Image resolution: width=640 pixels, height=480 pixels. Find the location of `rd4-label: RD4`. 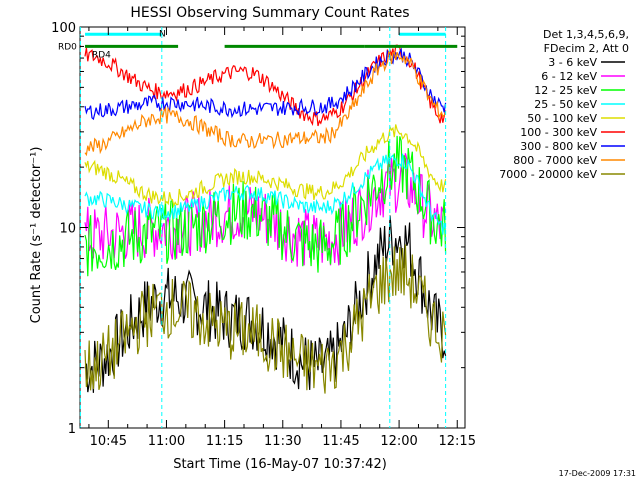

rd4-label: RD4 is located at coordinates (101, 55).